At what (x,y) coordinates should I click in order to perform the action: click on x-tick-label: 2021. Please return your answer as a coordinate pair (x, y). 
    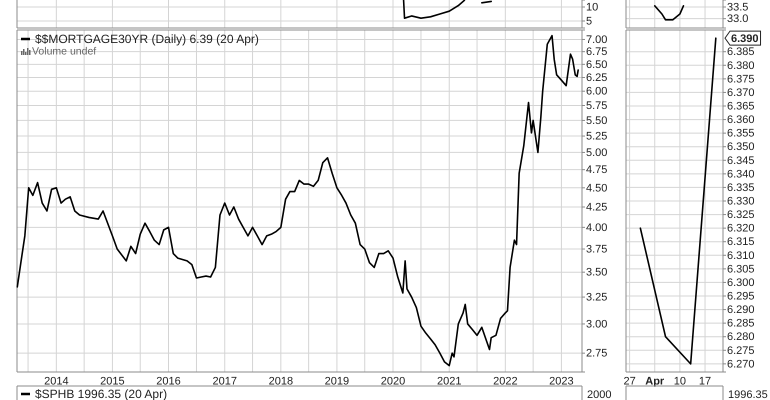
    Looking at the image, I should click on (449, 381).